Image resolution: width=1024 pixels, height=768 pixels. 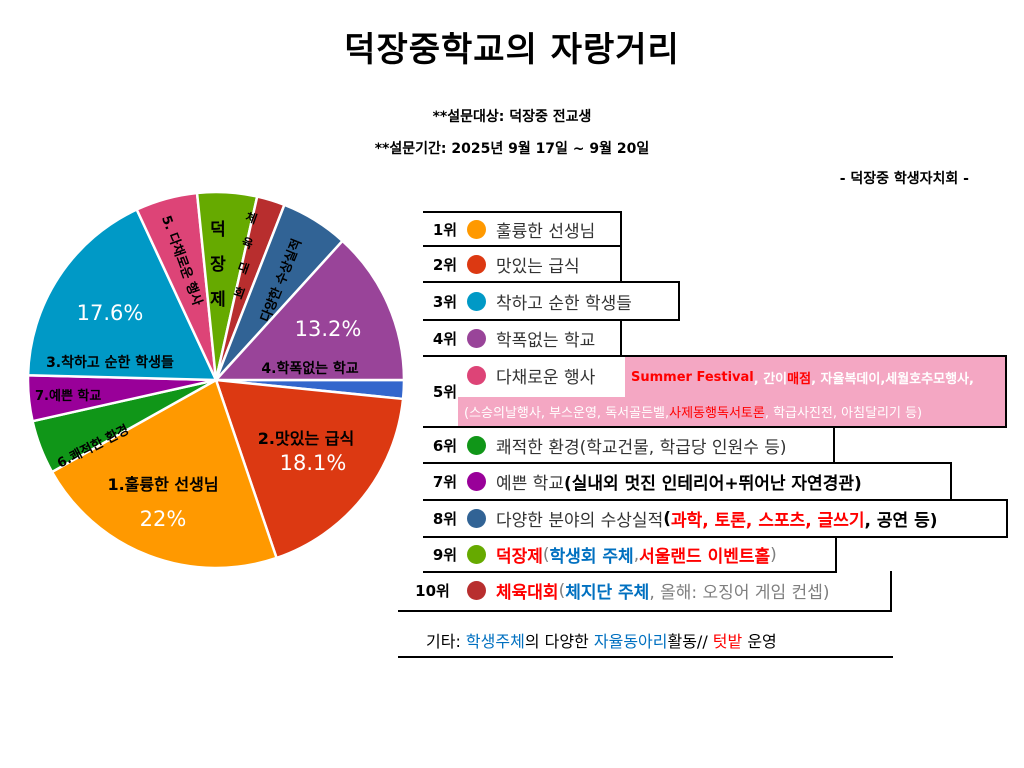 I want to click on slice-label: 7.예쁜 학교, so click(x=68, y=396).